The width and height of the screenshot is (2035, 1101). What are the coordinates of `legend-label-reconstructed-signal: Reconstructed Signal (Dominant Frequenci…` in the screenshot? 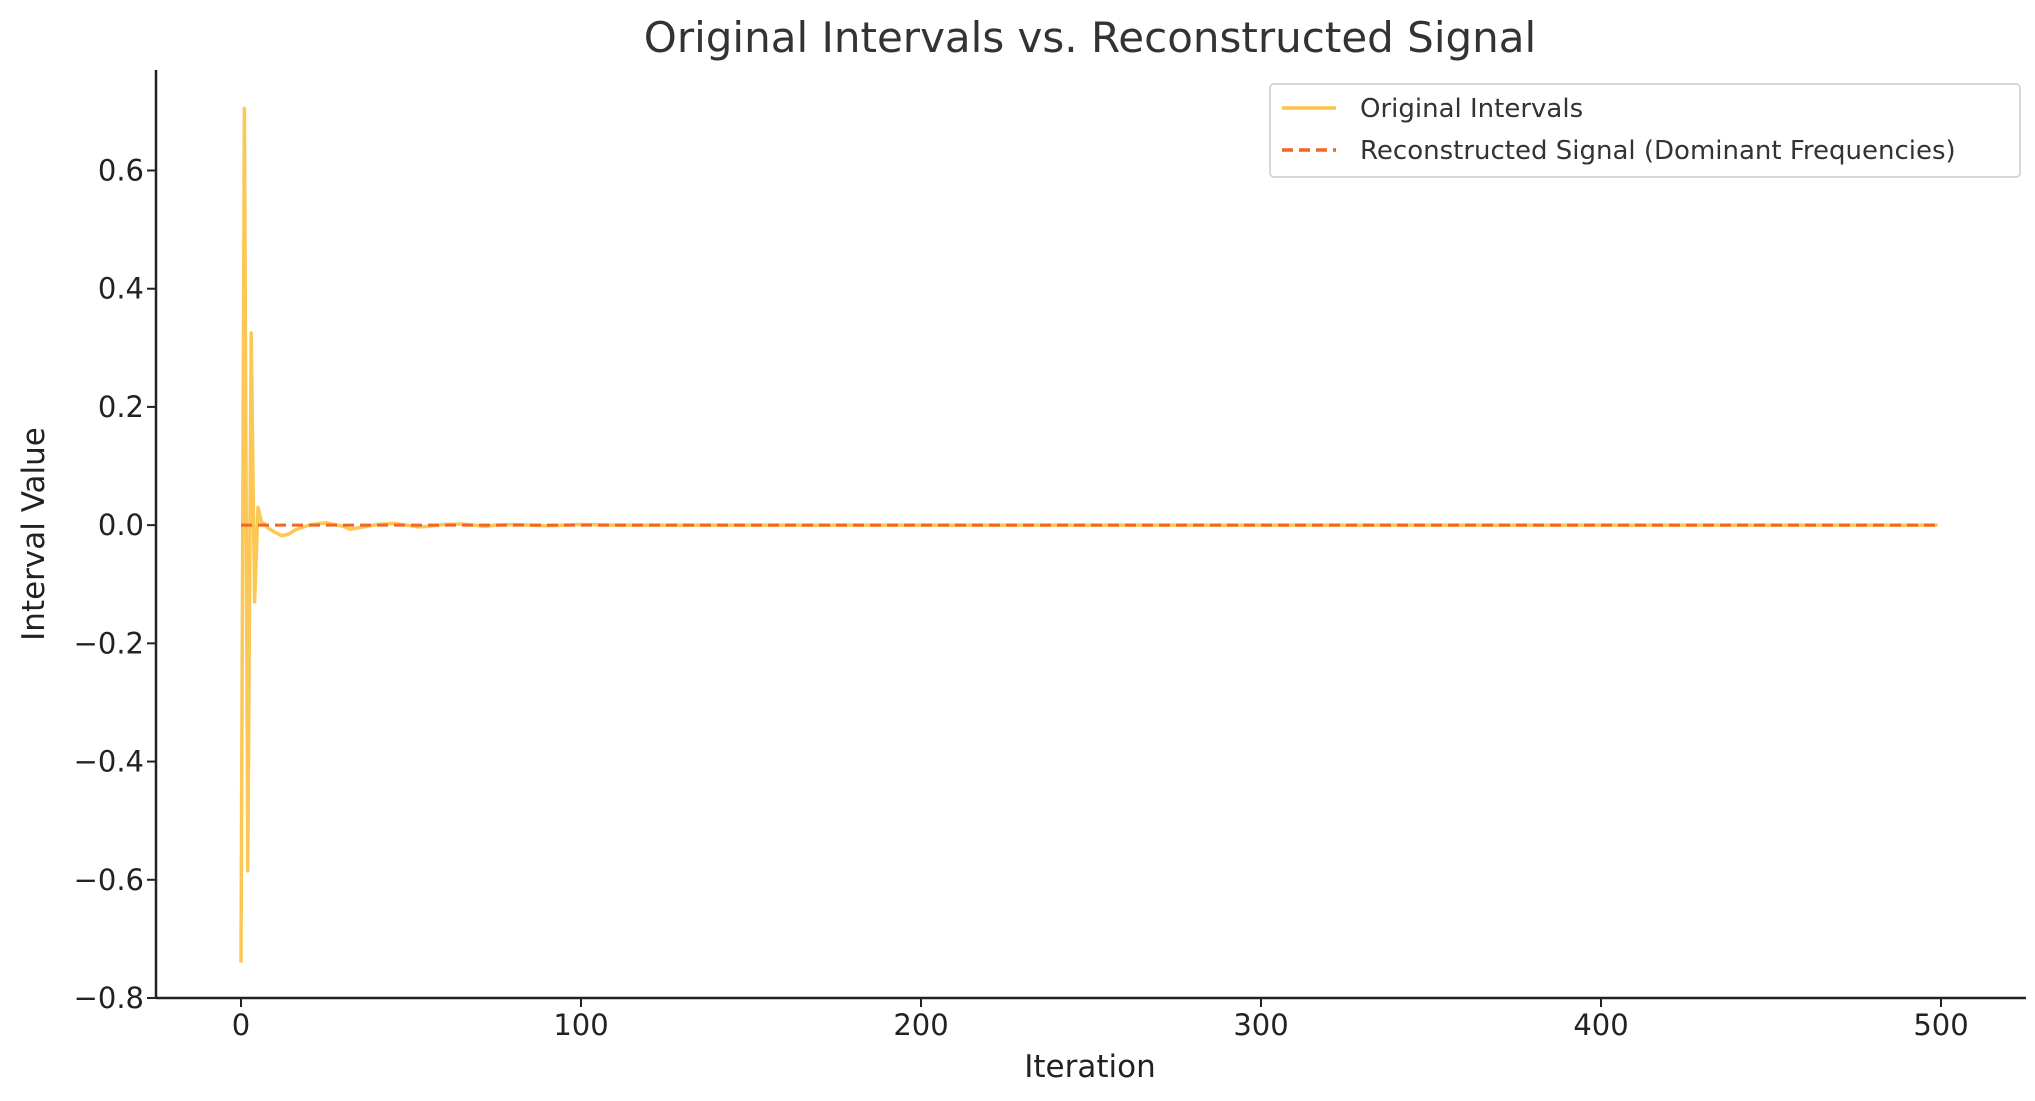 It's located at (1658, 151).